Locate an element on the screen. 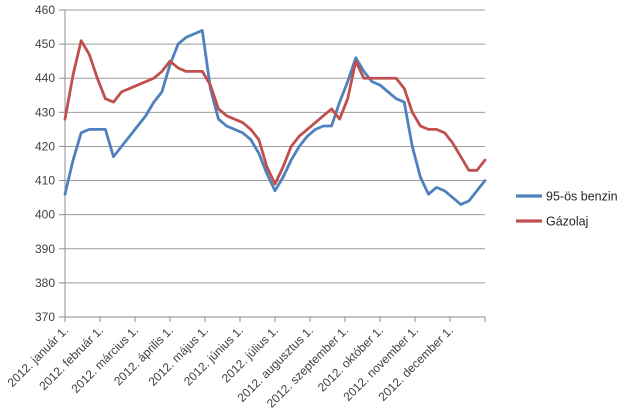  legend-label: 95-ös benzin is located at coordinates (582, 197).